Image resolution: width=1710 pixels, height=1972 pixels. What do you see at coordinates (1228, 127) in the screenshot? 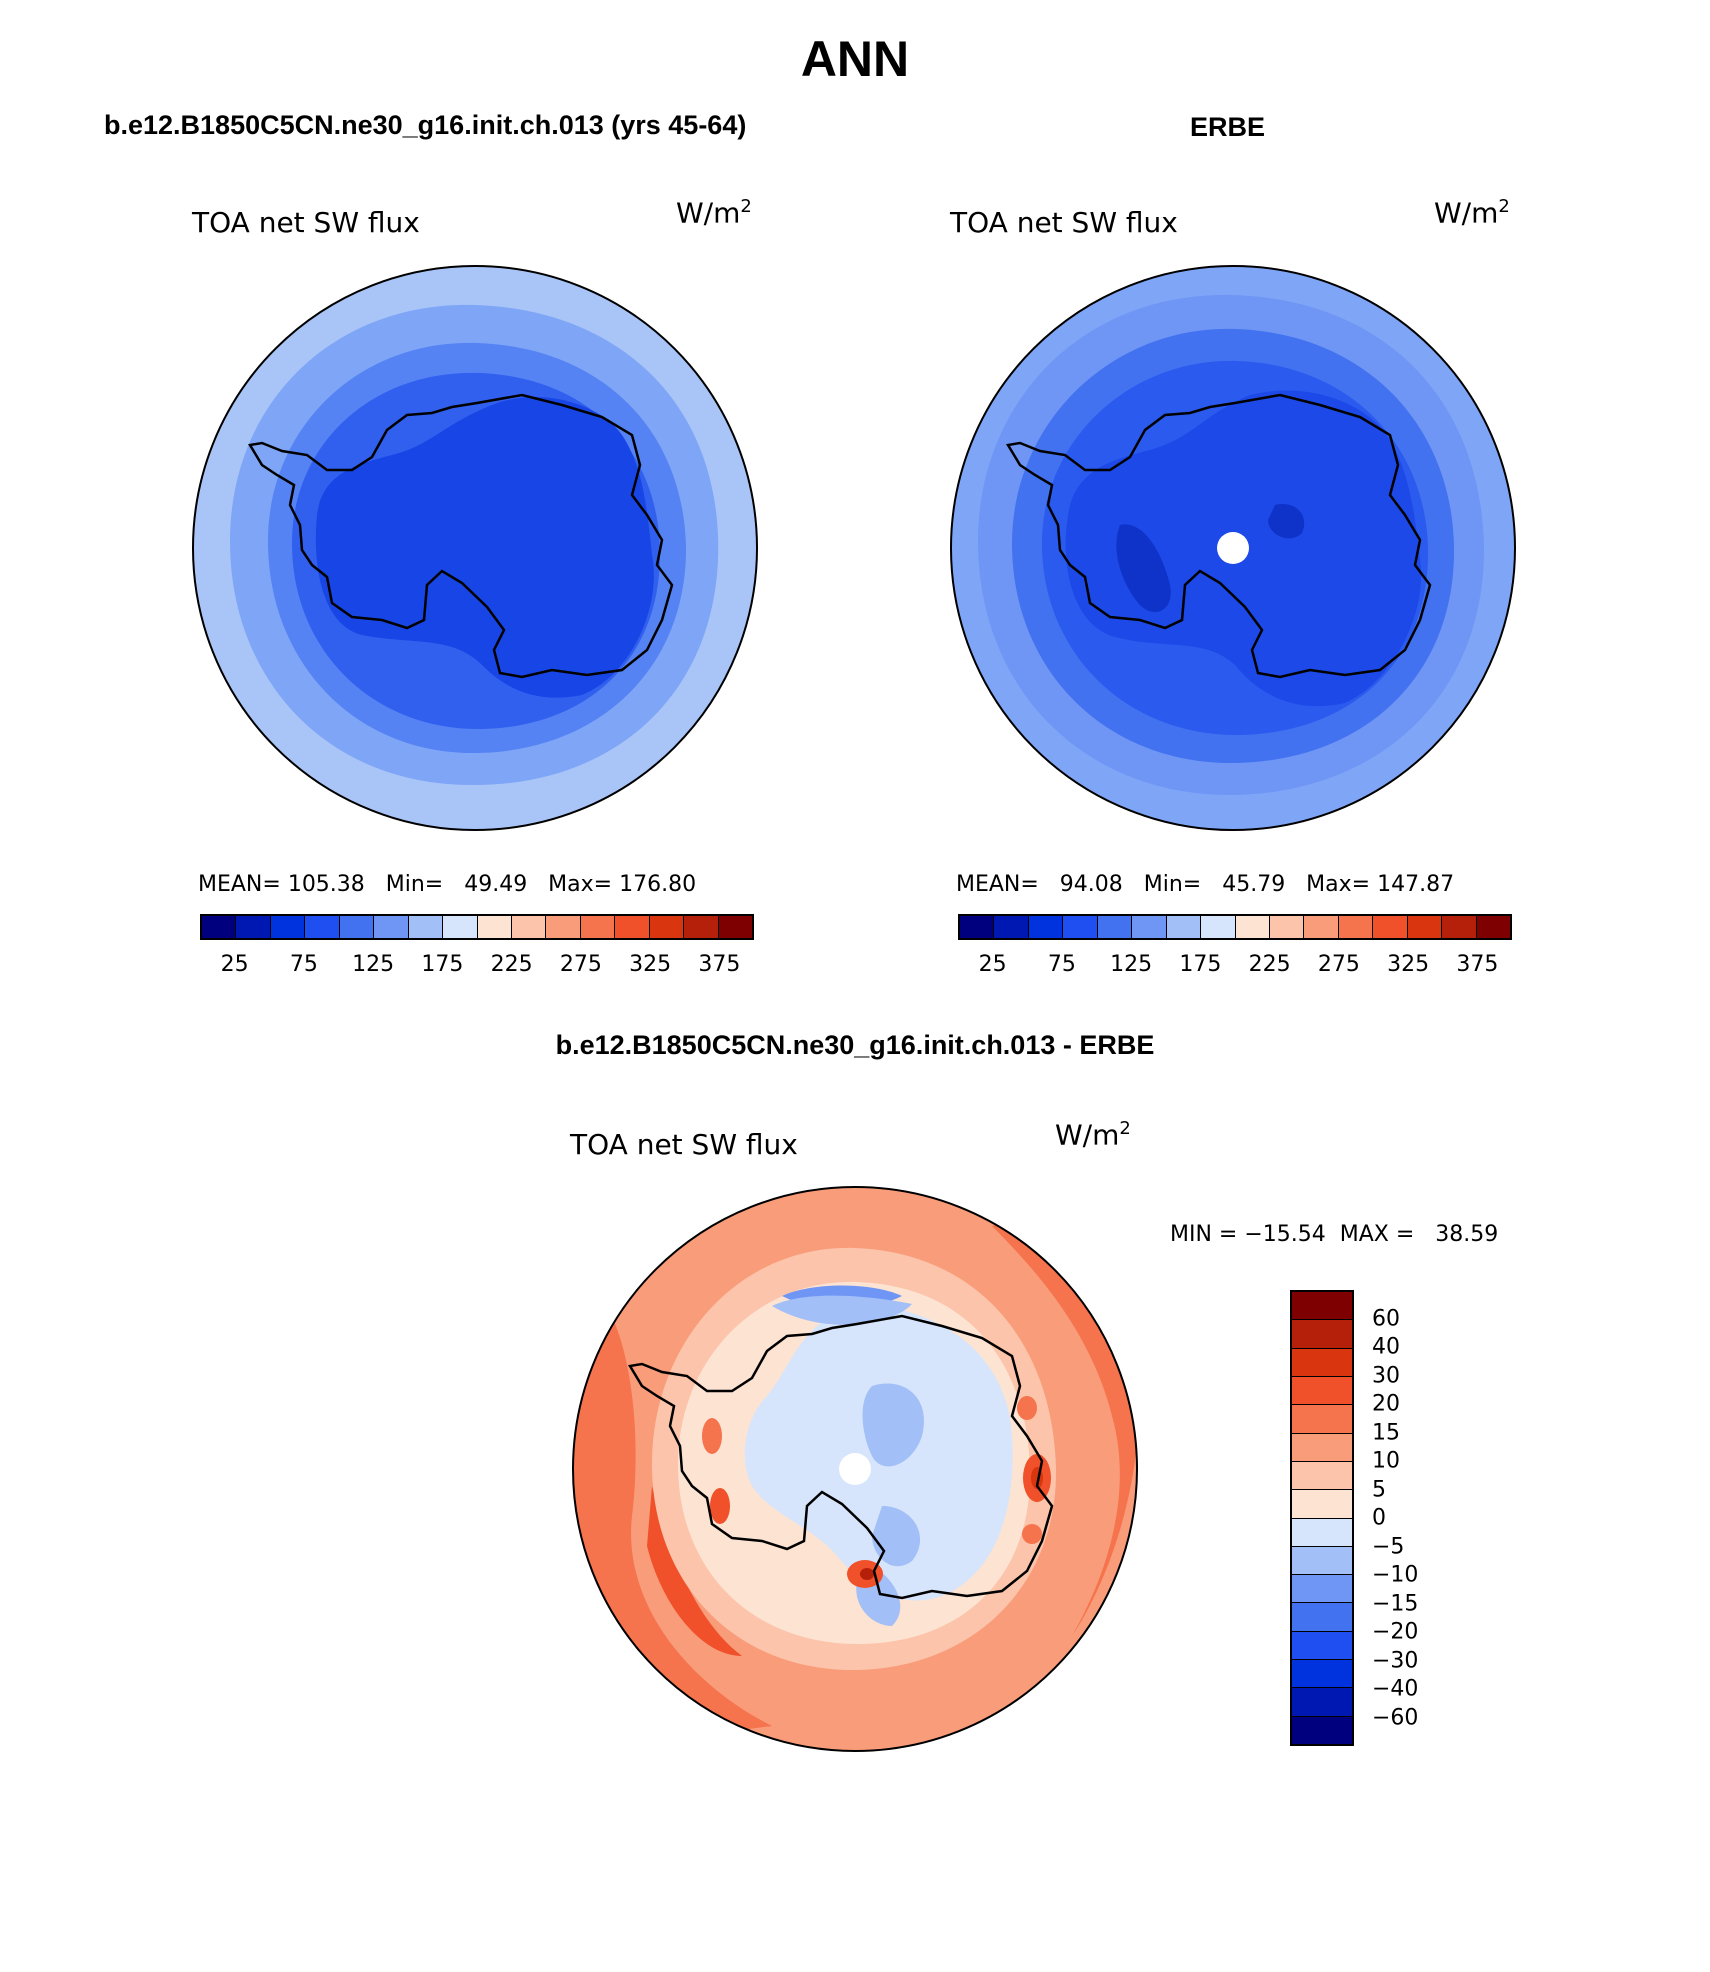
I see `obs-panel-title: ERBE` at bounding box center [1228, 127].